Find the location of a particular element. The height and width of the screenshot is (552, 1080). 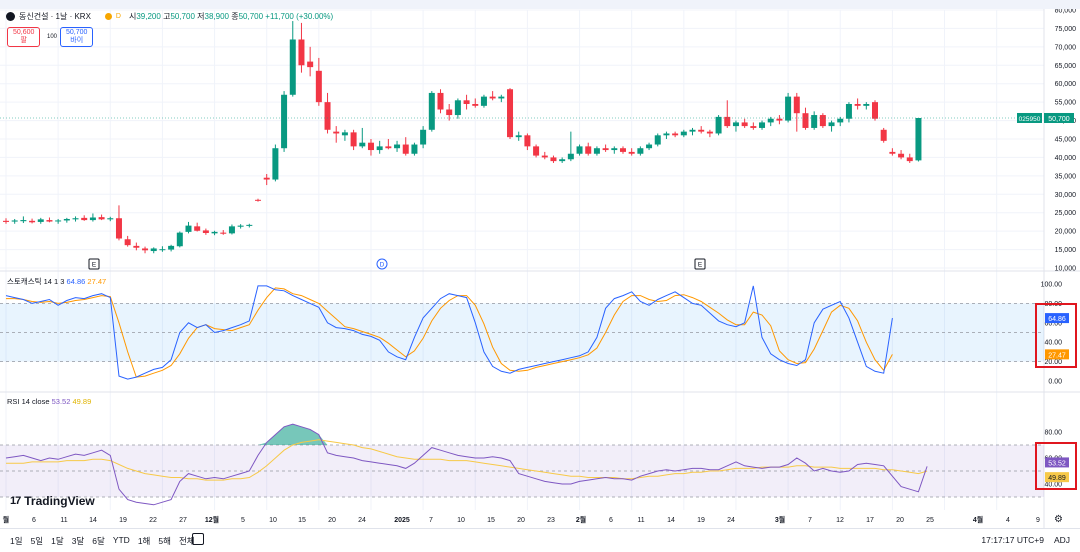

rsi-tick-label: 80.00 is located at coordinates (1053, 433).